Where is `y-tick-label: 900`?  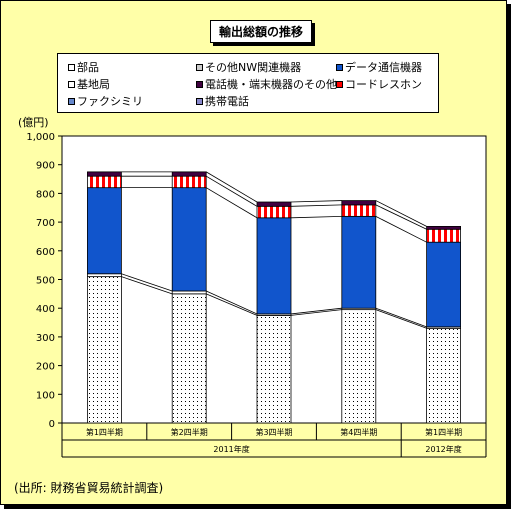
y-tick-label: 900 is located at coordinates (45, 166).